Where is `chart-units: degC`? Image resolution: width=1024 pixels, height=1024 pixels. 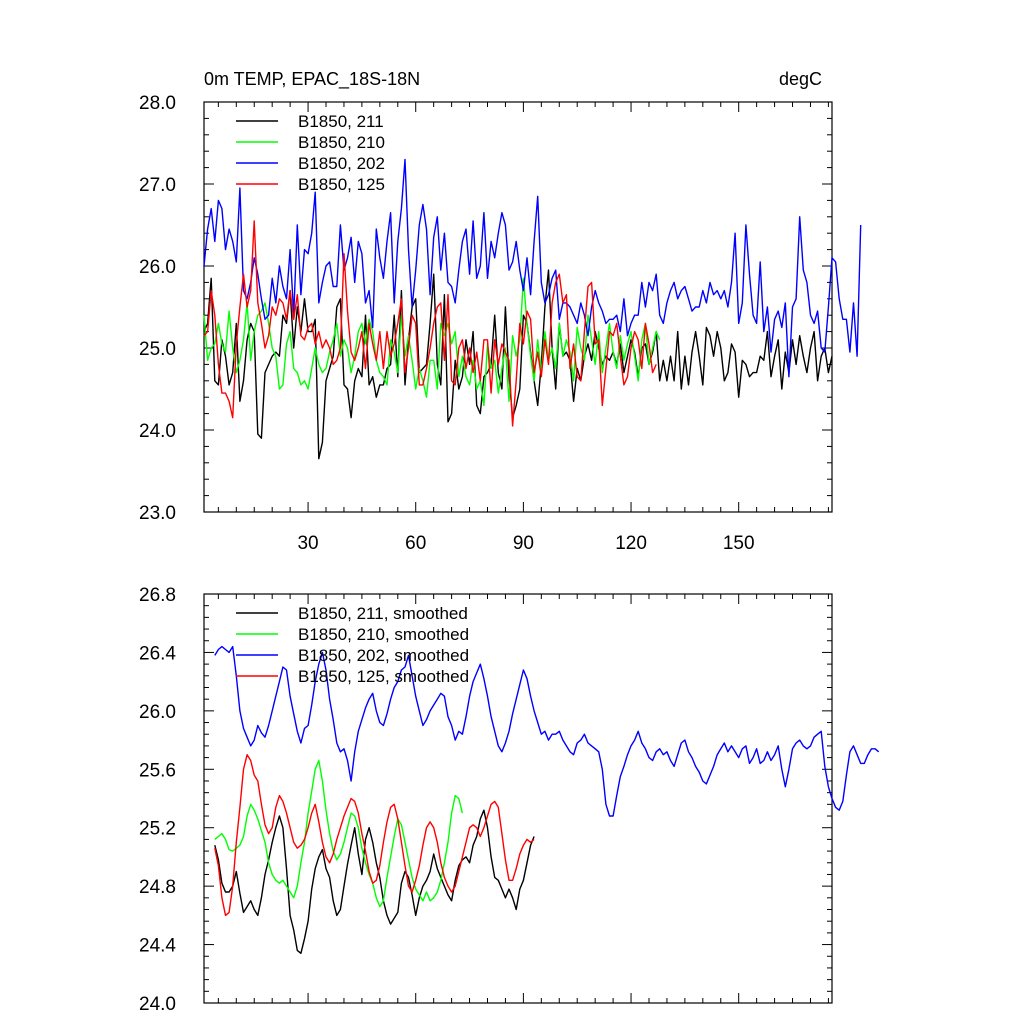
chart-units: degC is located at coordinates (800, 79).